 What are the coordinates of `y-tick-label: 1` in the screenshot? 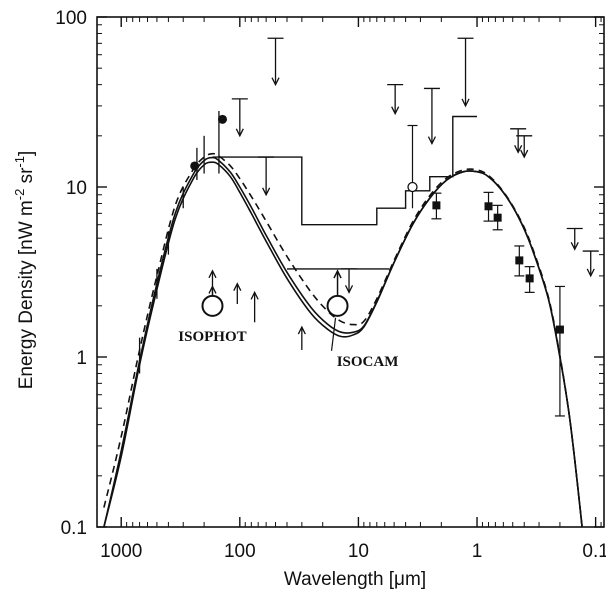 It's located at (81, 358).